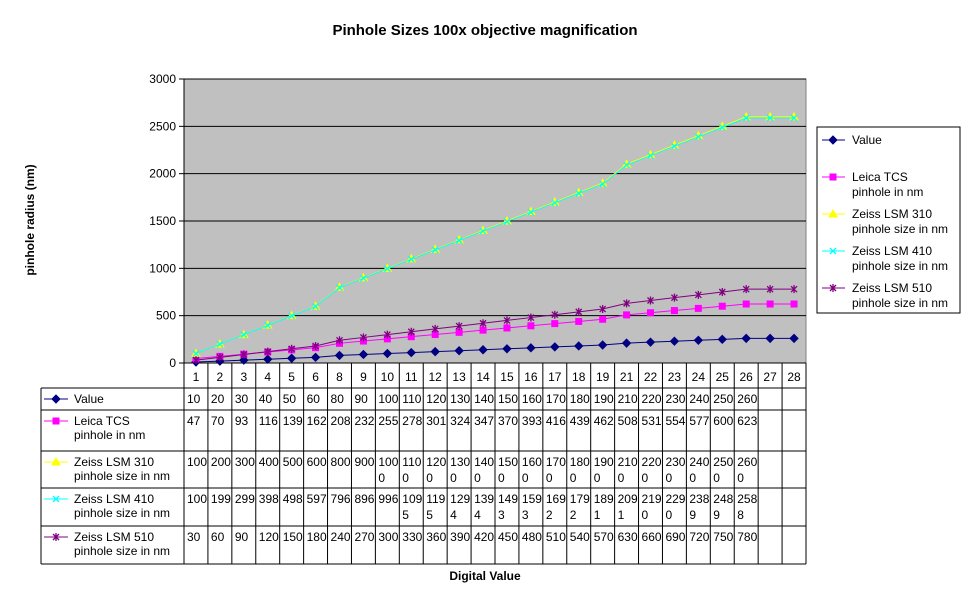 Image resolution: width=970 pixels, height=604 pixels. Describe the element at coordinates (628, 537) in the screenshot. I see `table-cell: 630` at that location.